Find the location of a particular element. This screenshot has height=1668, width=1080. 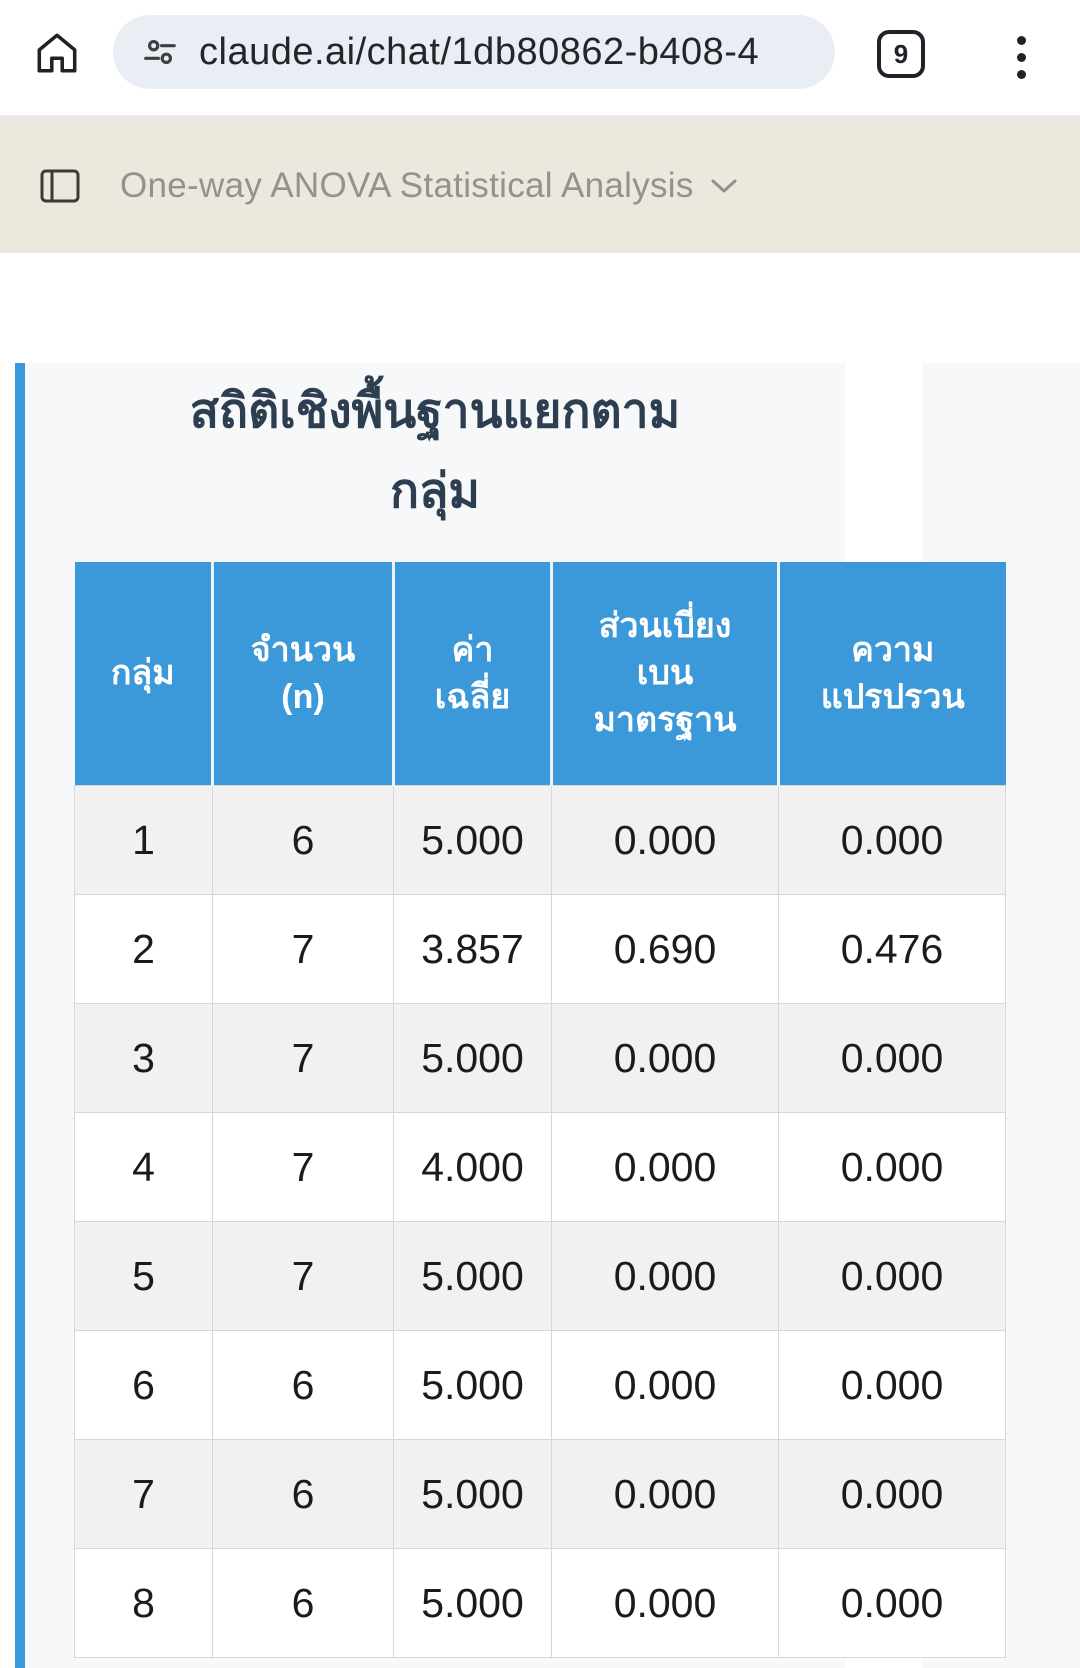

accent-bar is located at coordinates (20, 1015).